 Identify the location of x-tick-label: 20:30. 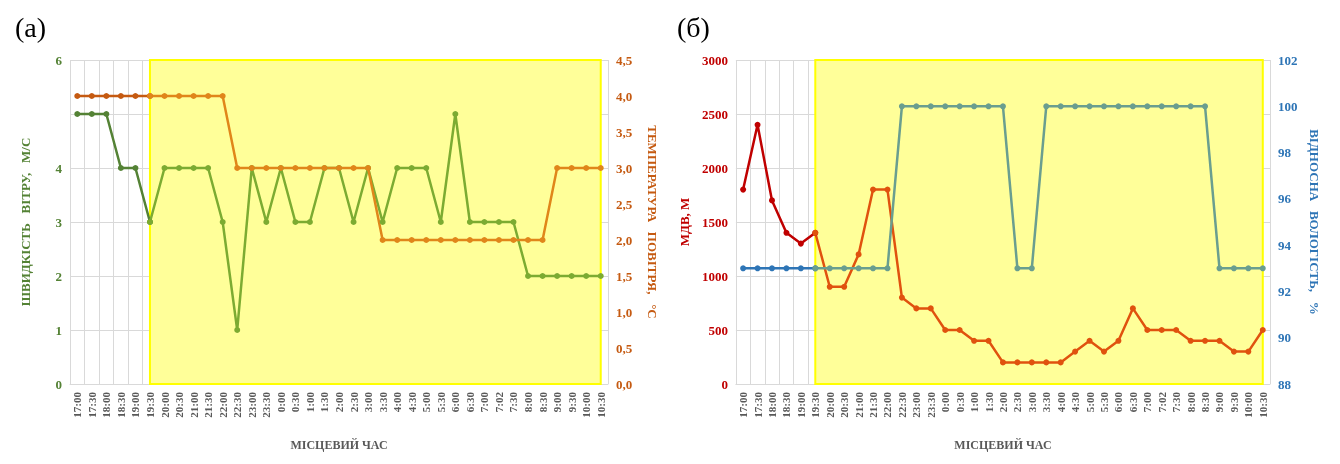
(844, 404).